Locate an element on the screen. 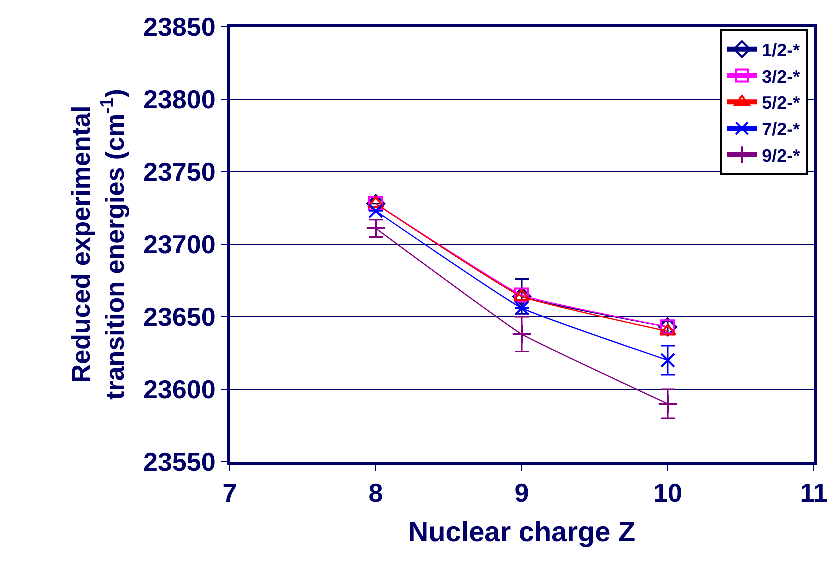  x-tick-label: 8 is located at coordinates (376, 493).